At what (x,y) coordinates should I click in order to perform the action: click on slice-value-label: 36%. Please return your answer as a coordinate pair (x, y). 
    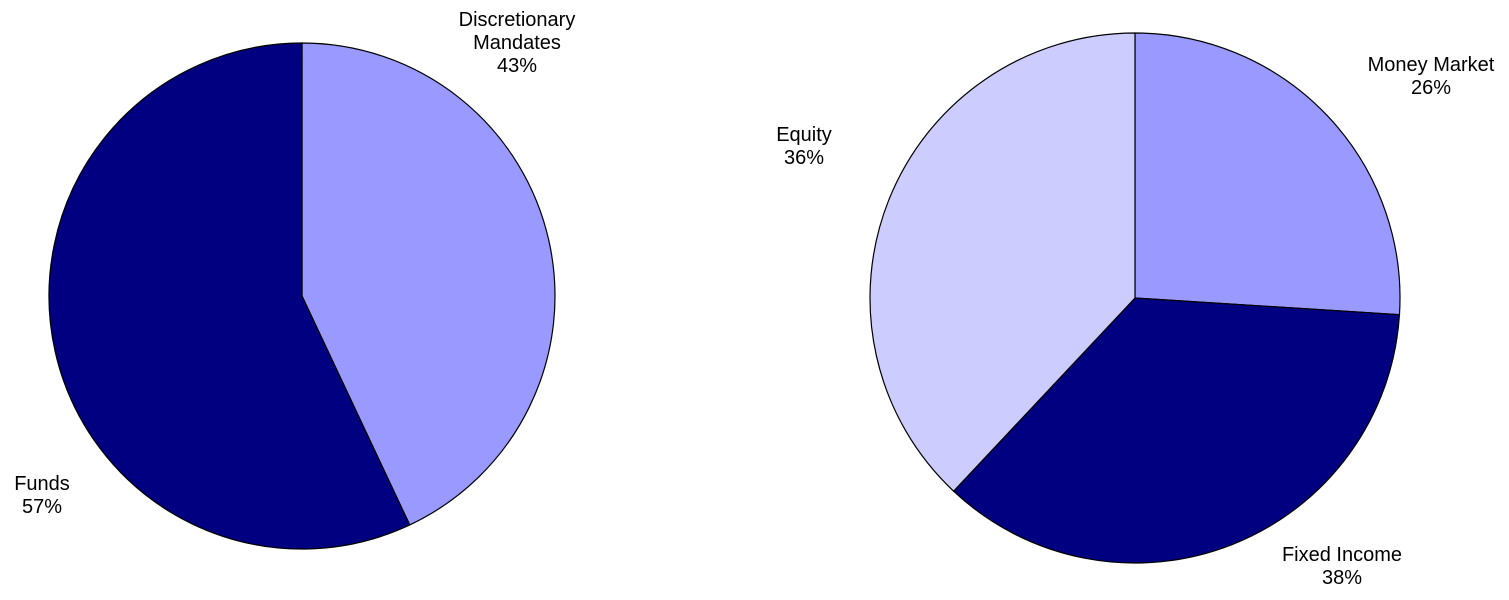
    Looking at the image, I should click on (804, 158).